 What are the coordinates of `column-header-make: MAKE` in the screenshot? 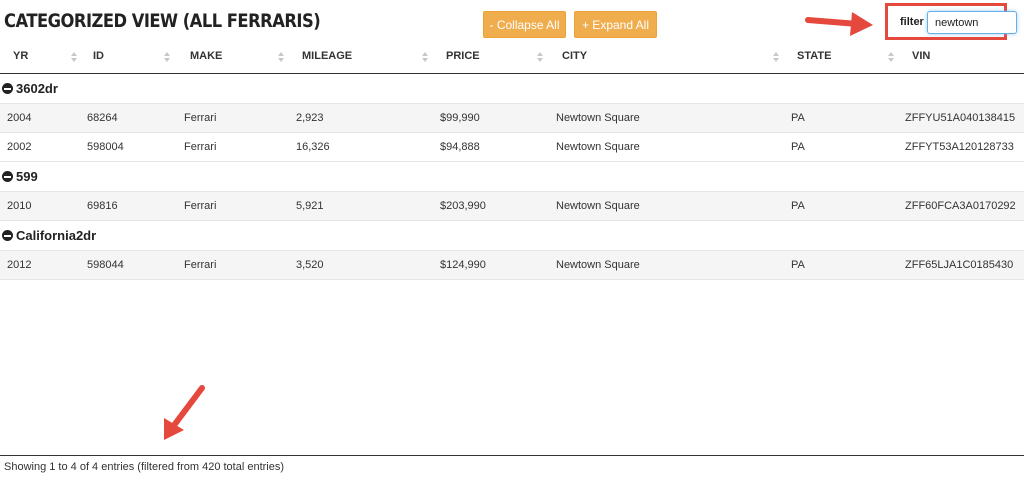 It's located at (206, 56).